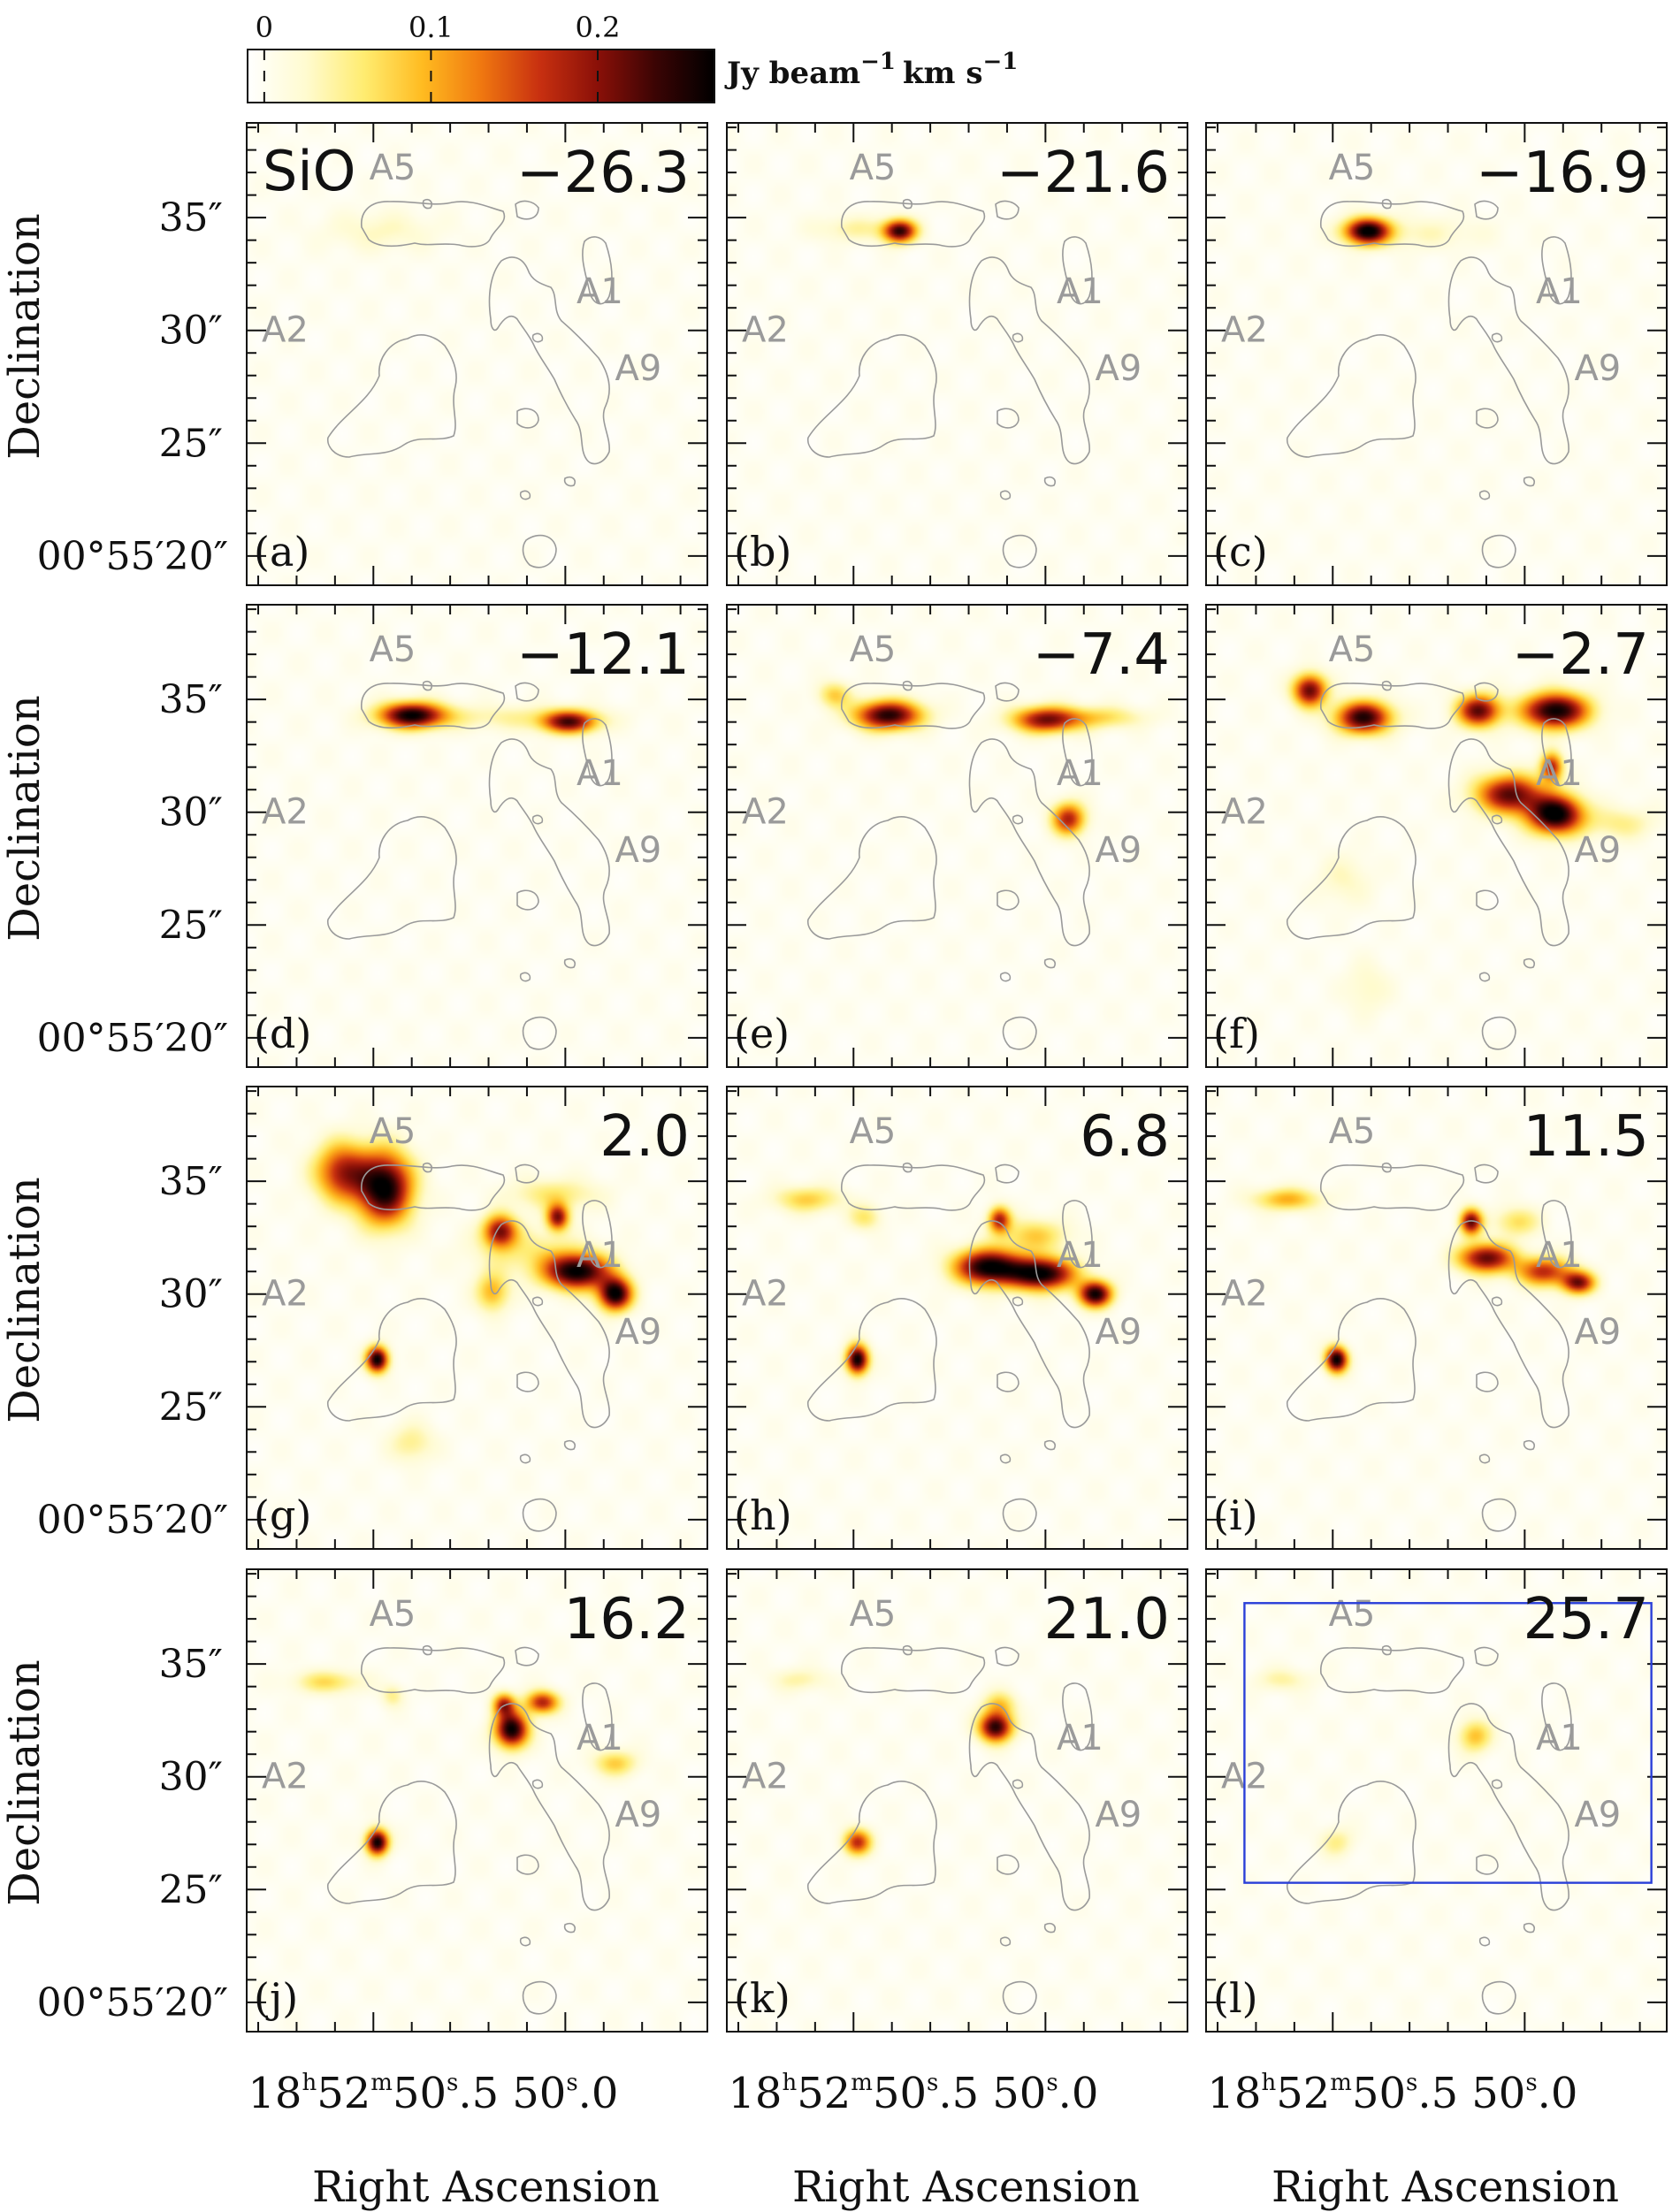 This screenshot has height=2212, width=1680. I want to click on dec-tick-label: 30″, so click(191, 1294).